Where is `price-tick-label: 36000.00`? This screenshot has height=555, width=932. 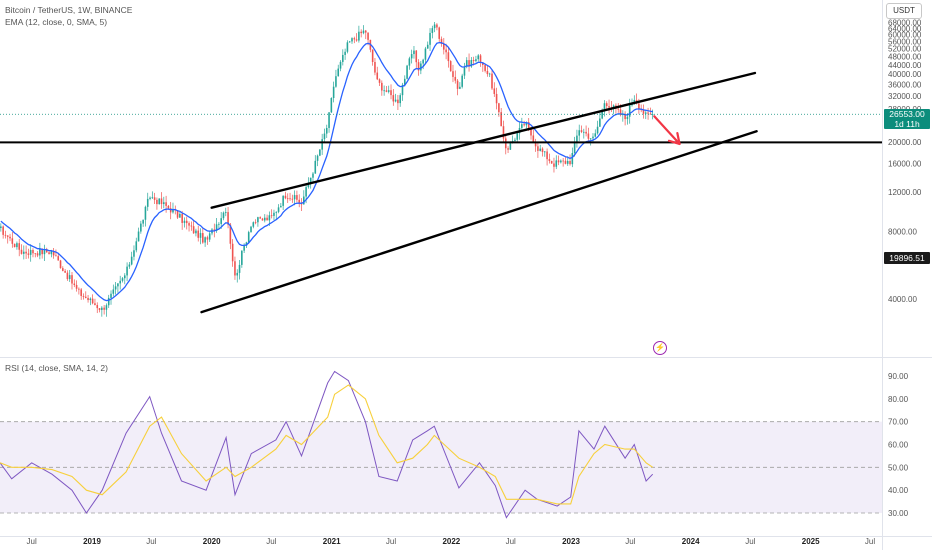
price-tick-label: 36000.00 is located at coordinates (905, 85).